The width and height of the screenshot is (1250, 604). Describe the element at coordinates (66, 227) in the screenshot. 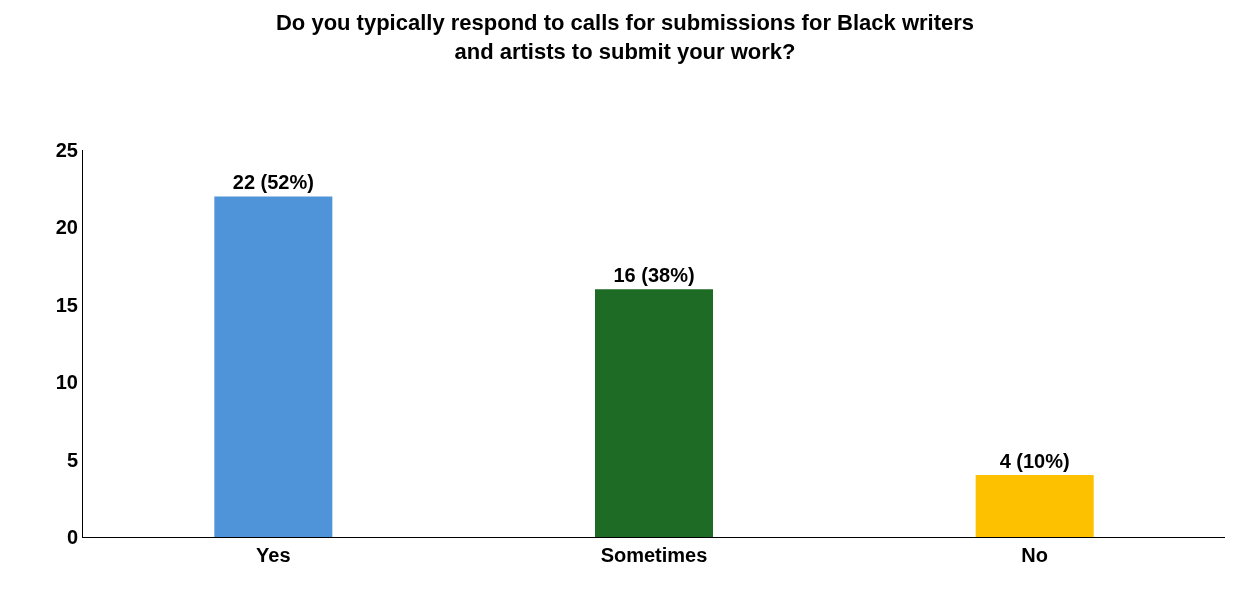

I see `y-tick-label: 20` at that location.